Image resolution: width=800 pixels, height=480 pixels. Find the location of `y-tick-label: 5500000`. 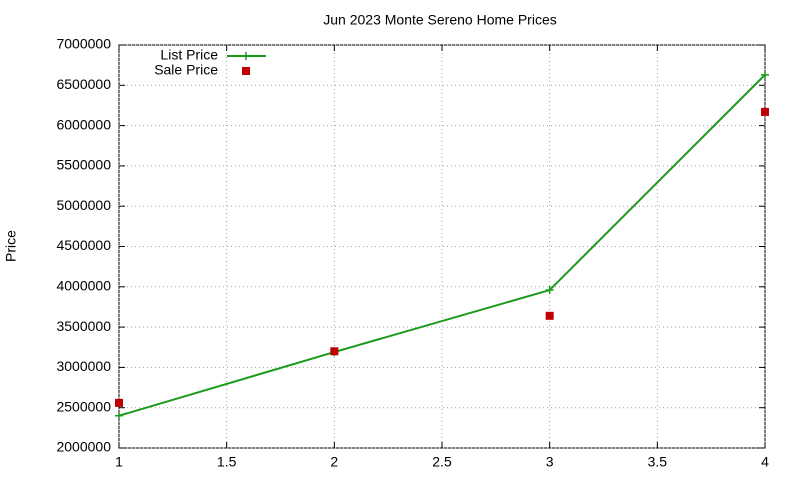

y-tick-label: 5500000 is located at coordinates (83, 165).